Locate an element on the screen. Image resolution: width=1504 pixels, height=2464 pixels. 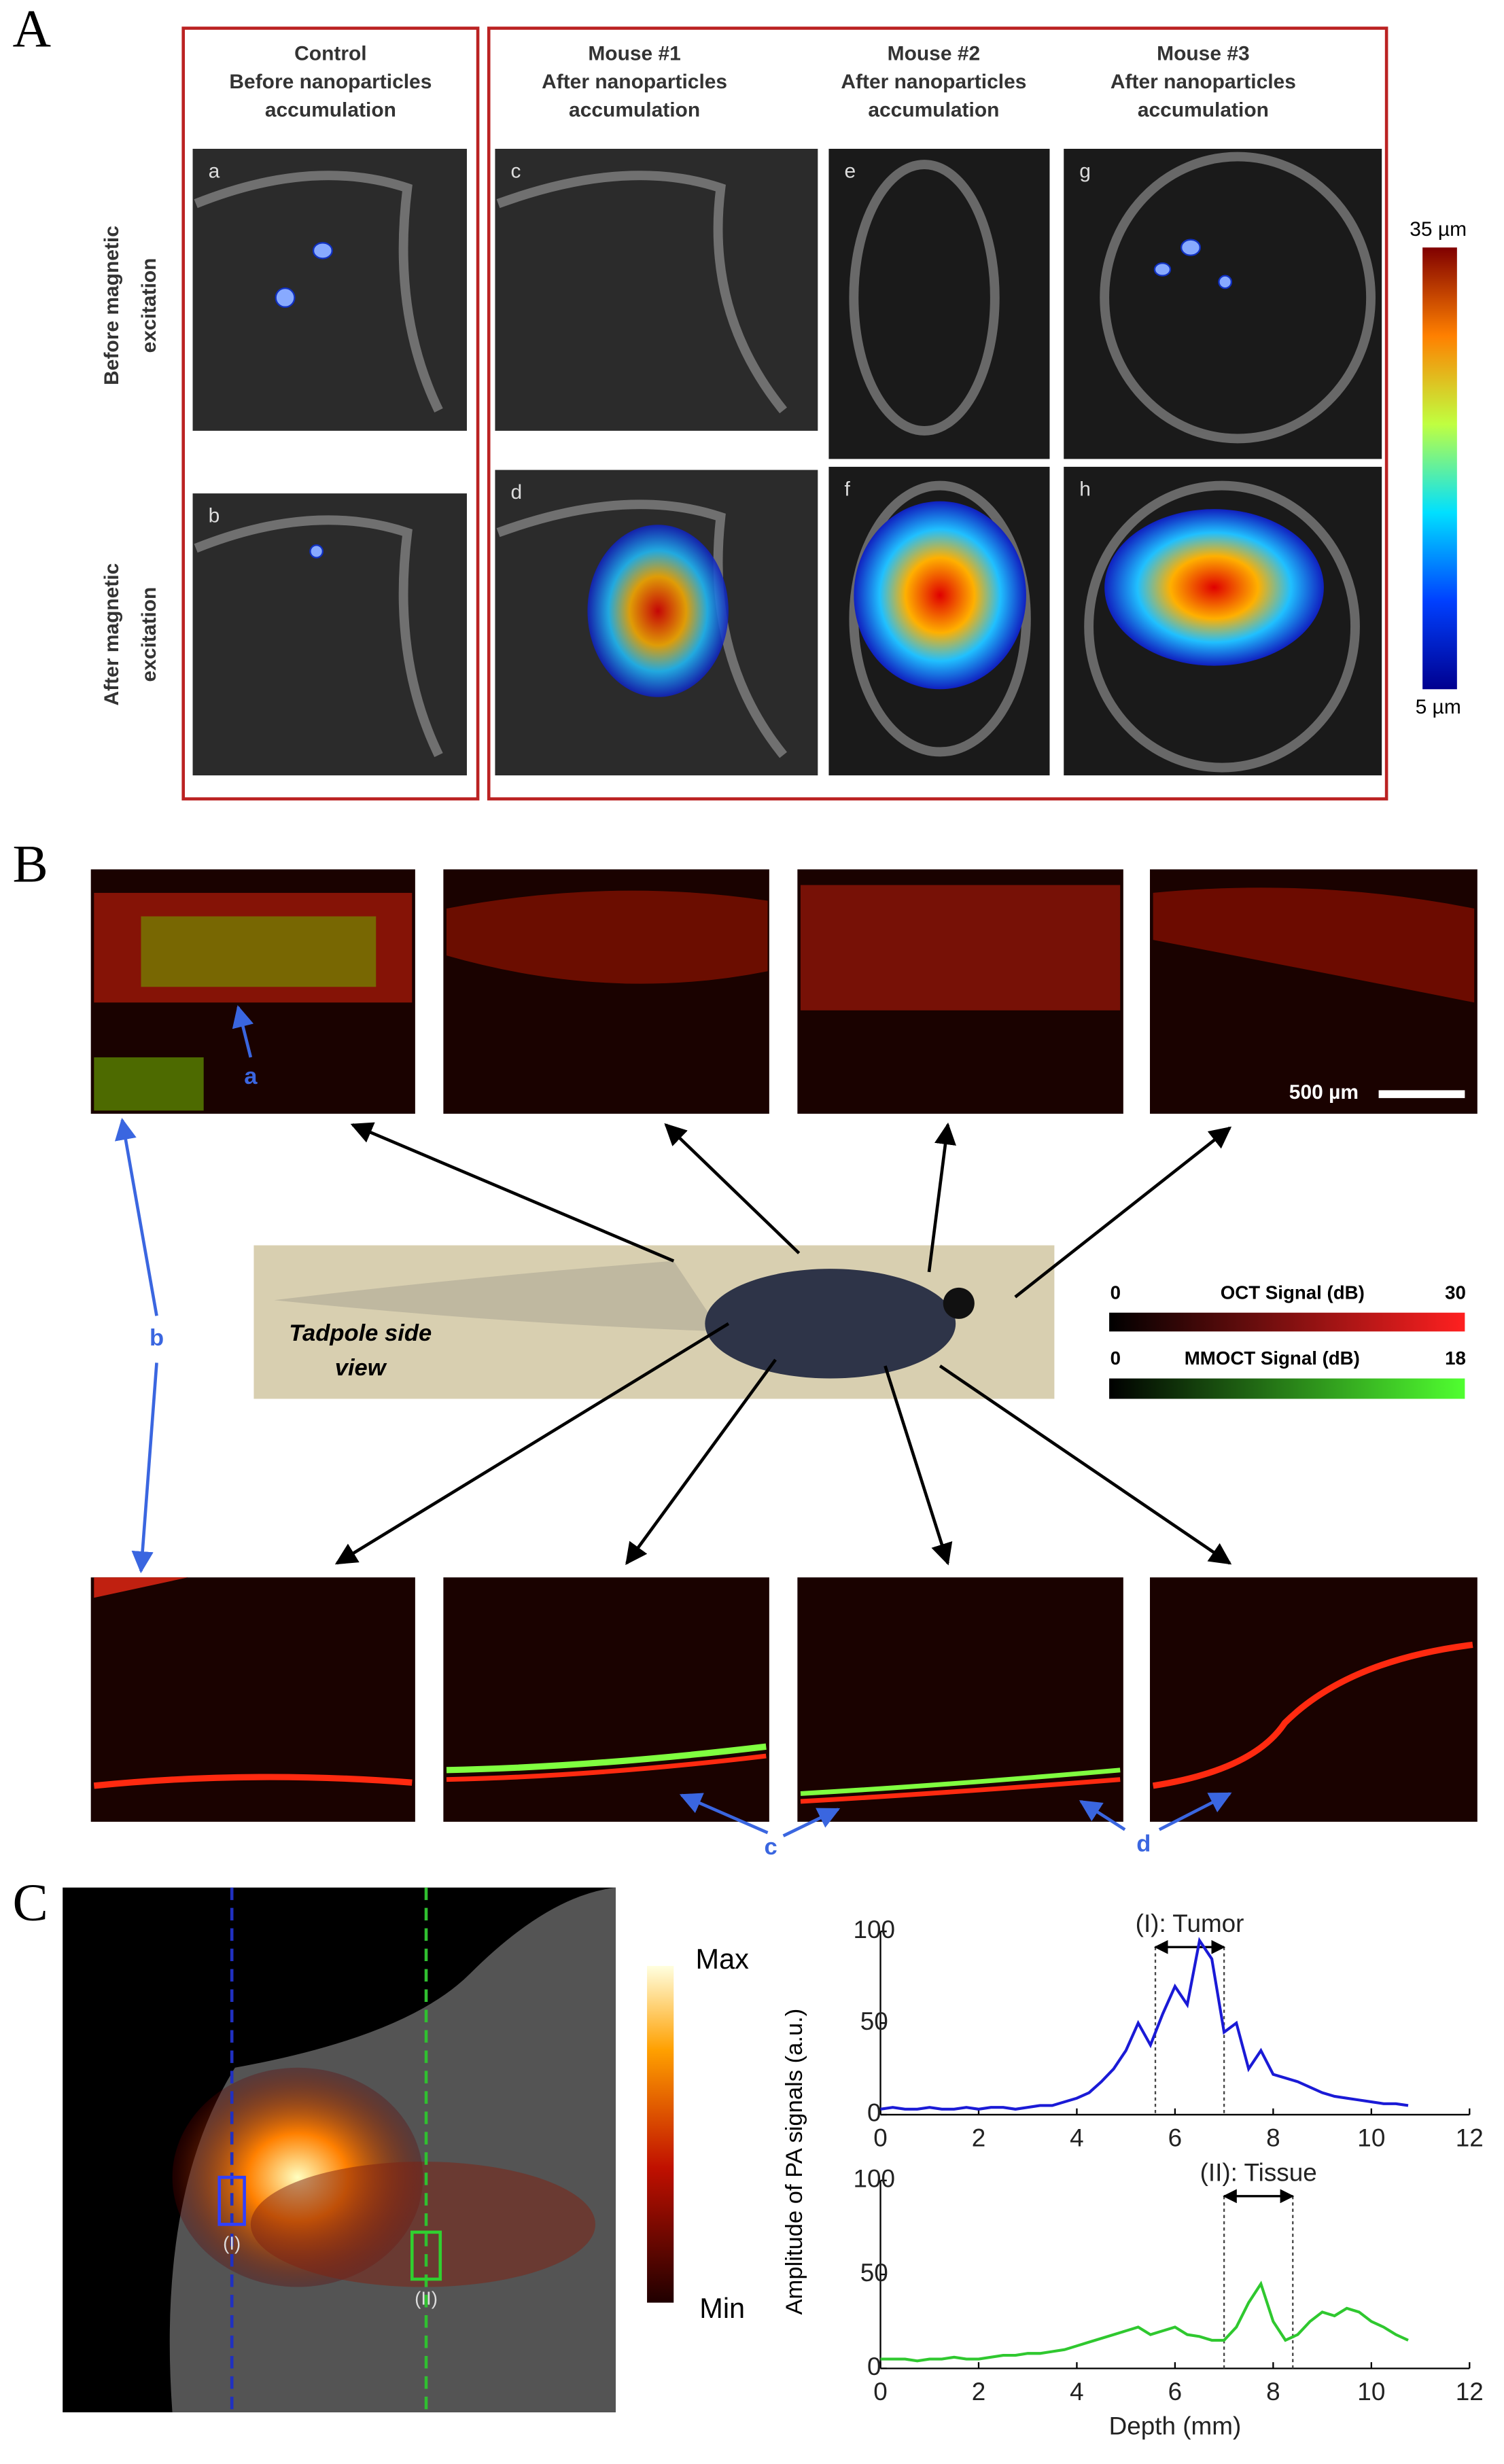
annotation-text: (I): Tumor is located at coordinates (1190, 1923).